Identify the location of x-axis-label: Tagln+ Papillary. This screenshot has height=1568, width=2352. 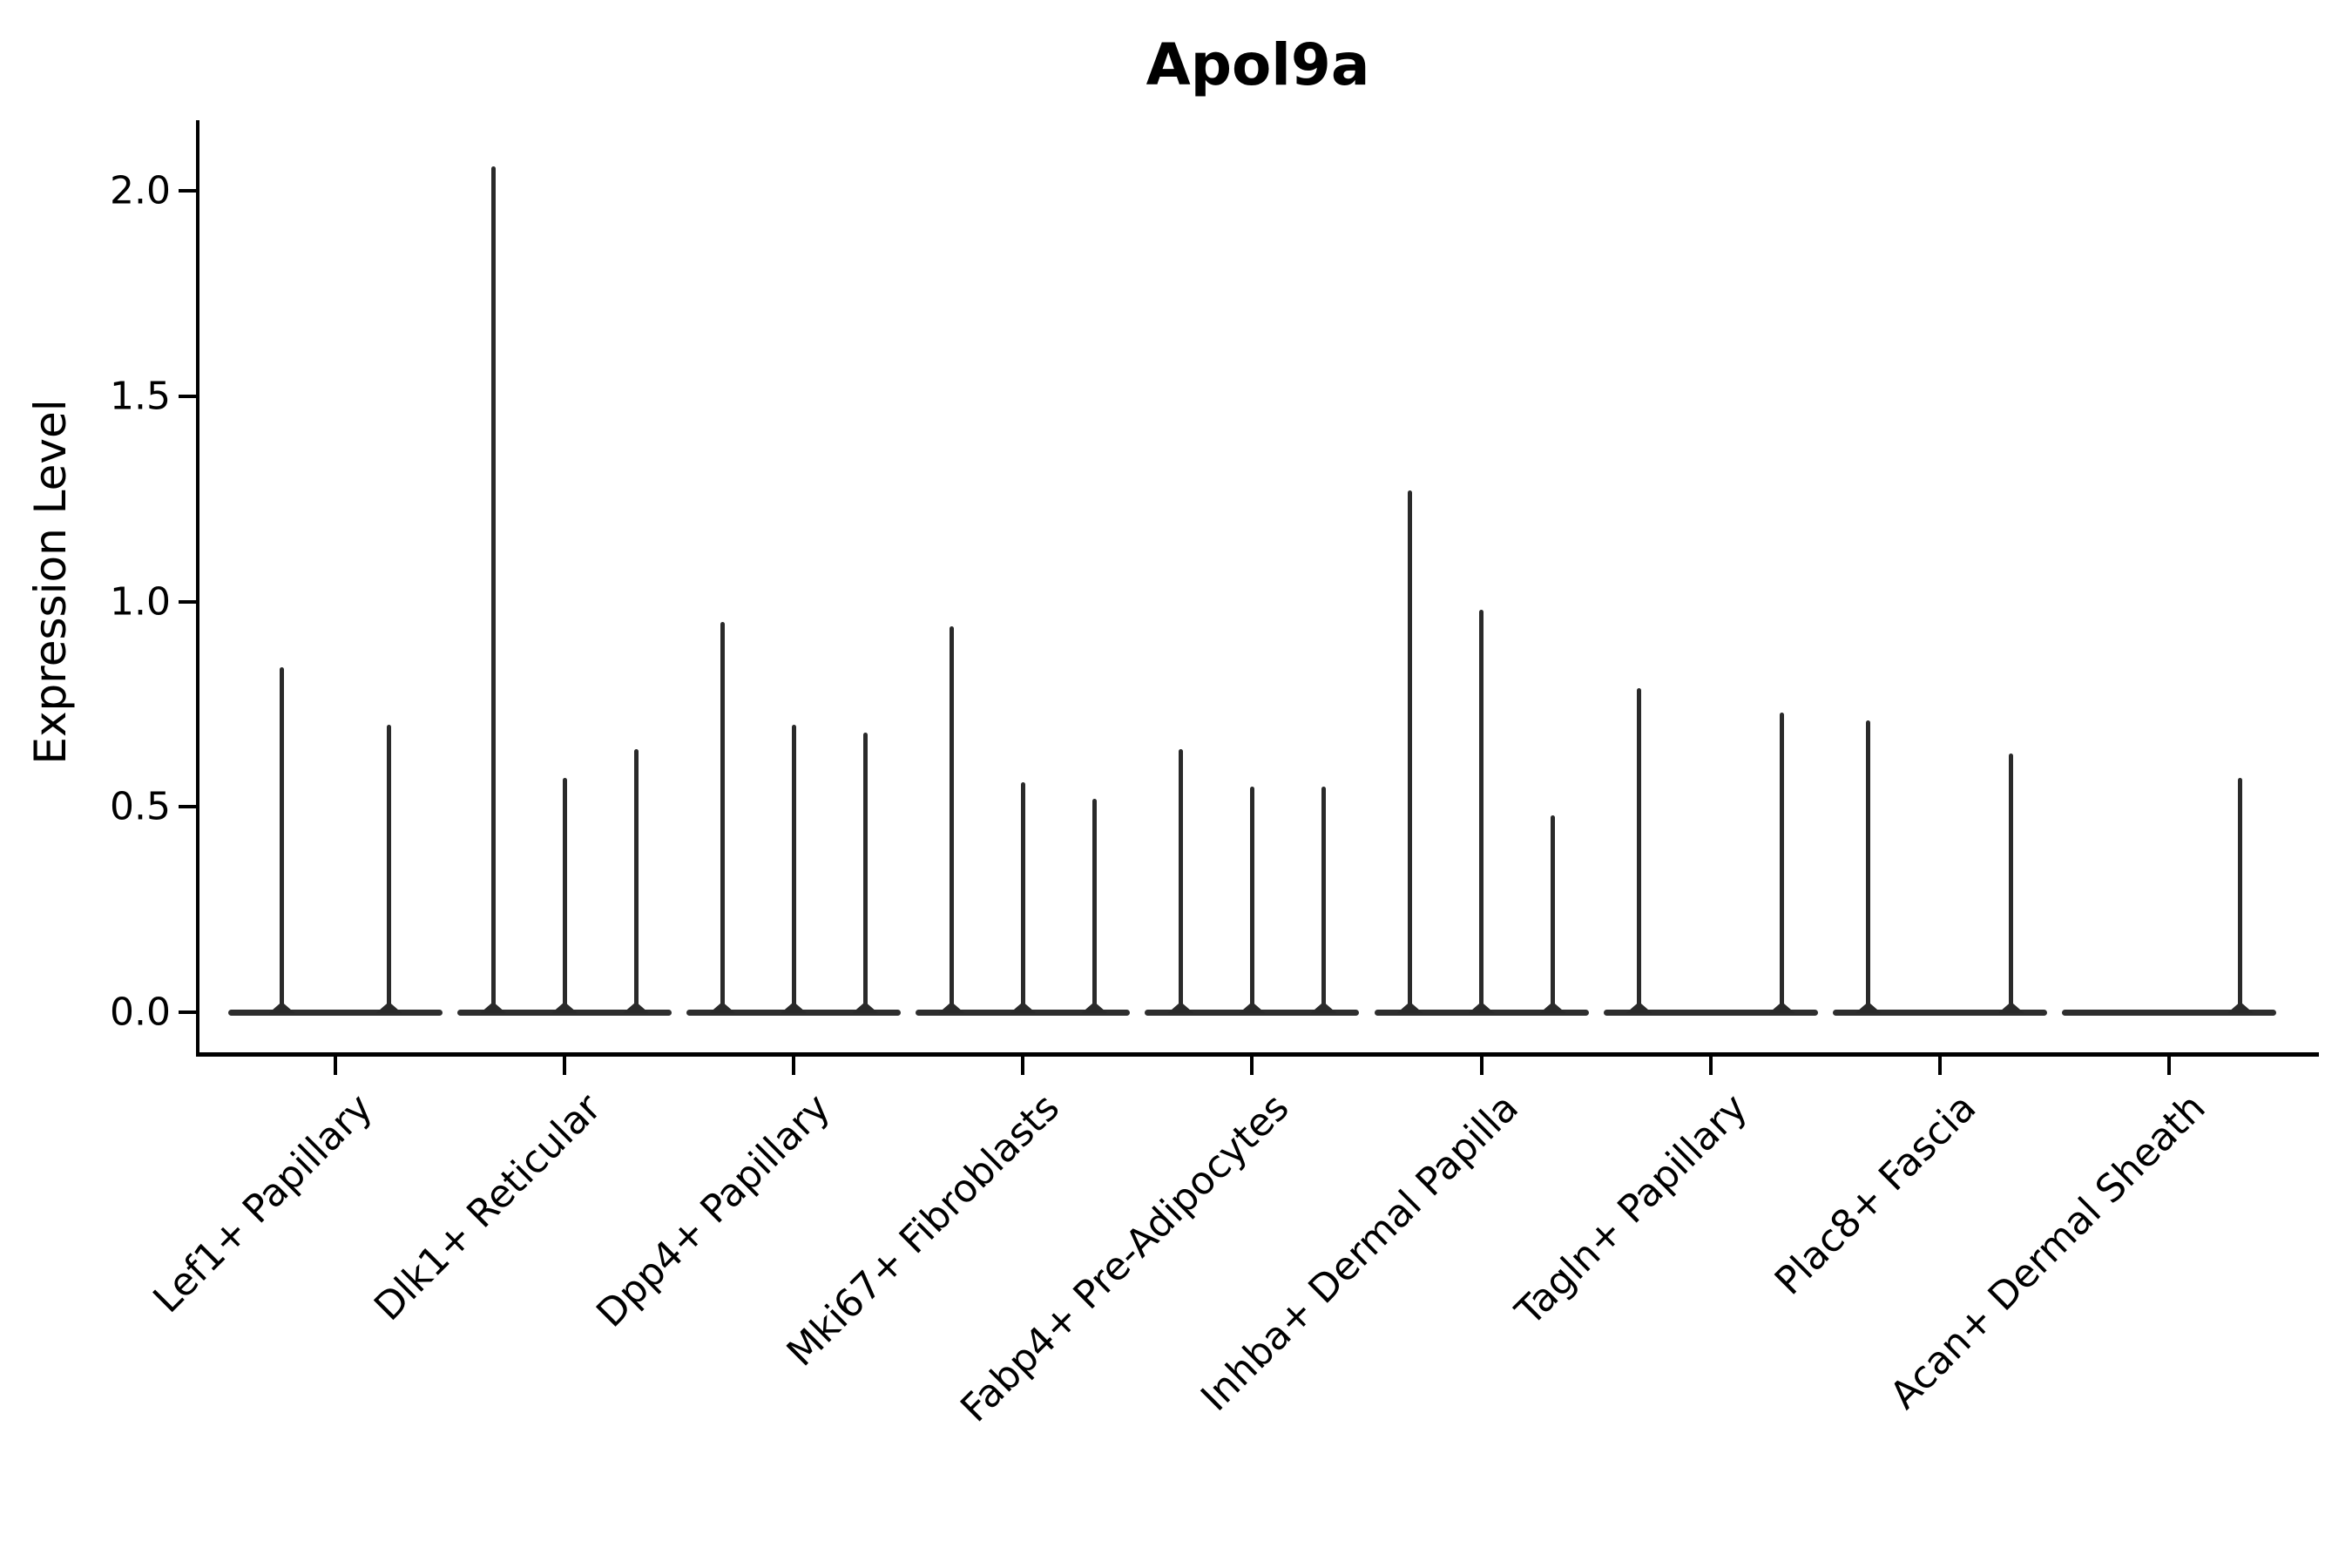
(1631, 1210).